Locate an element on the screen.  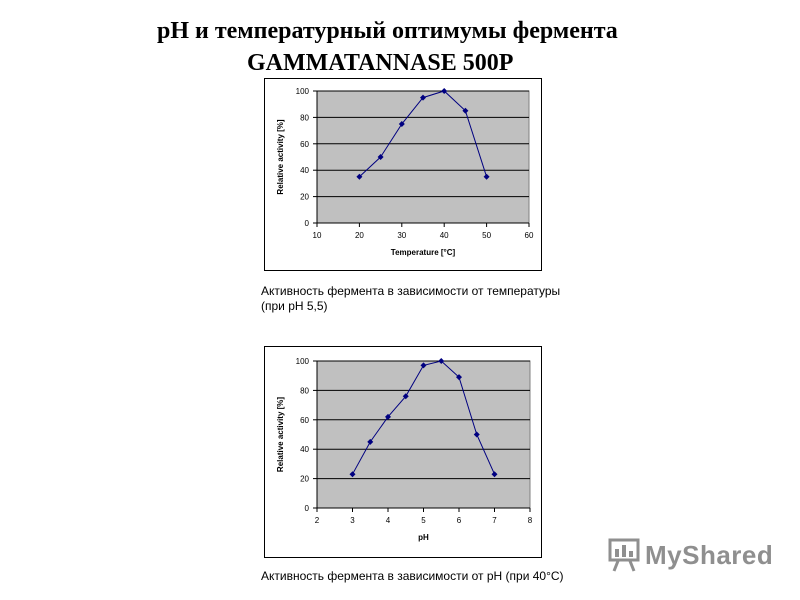
presentation-board-icon is located at coordinates (624, 555).